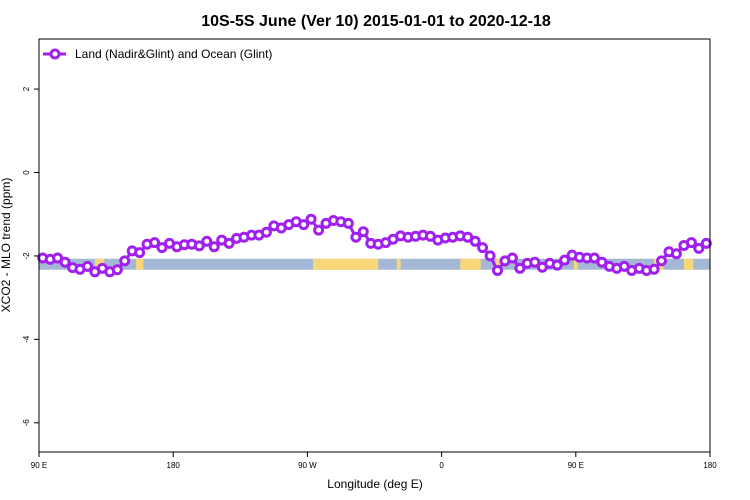 The image size is (750, 500). Describe the element at coordinates (307, 465) in the screenshot. I see `x-tick-label: 90 W` at that location.